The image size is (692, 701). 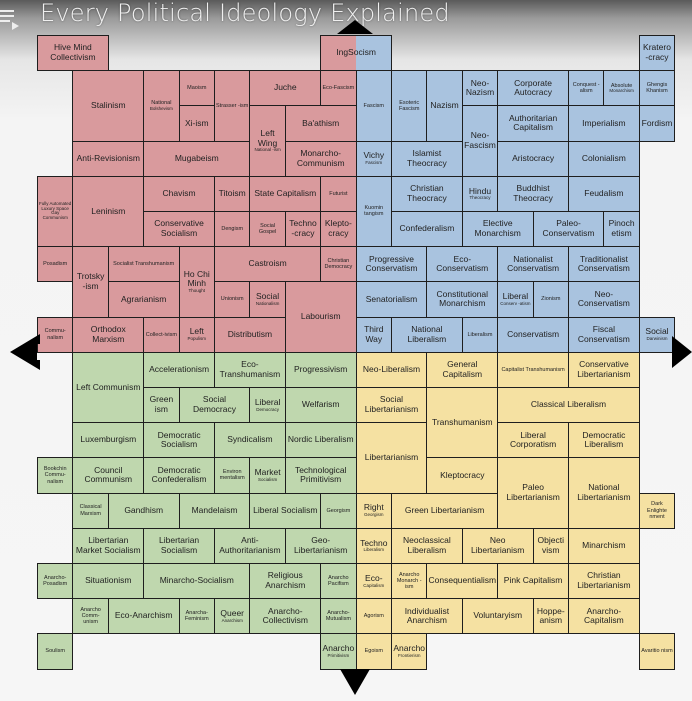 What do you see at coordinates (108, 105) in the screenshot?
I see `ideology-label: Stalinism` at bounding box center [108, 105].